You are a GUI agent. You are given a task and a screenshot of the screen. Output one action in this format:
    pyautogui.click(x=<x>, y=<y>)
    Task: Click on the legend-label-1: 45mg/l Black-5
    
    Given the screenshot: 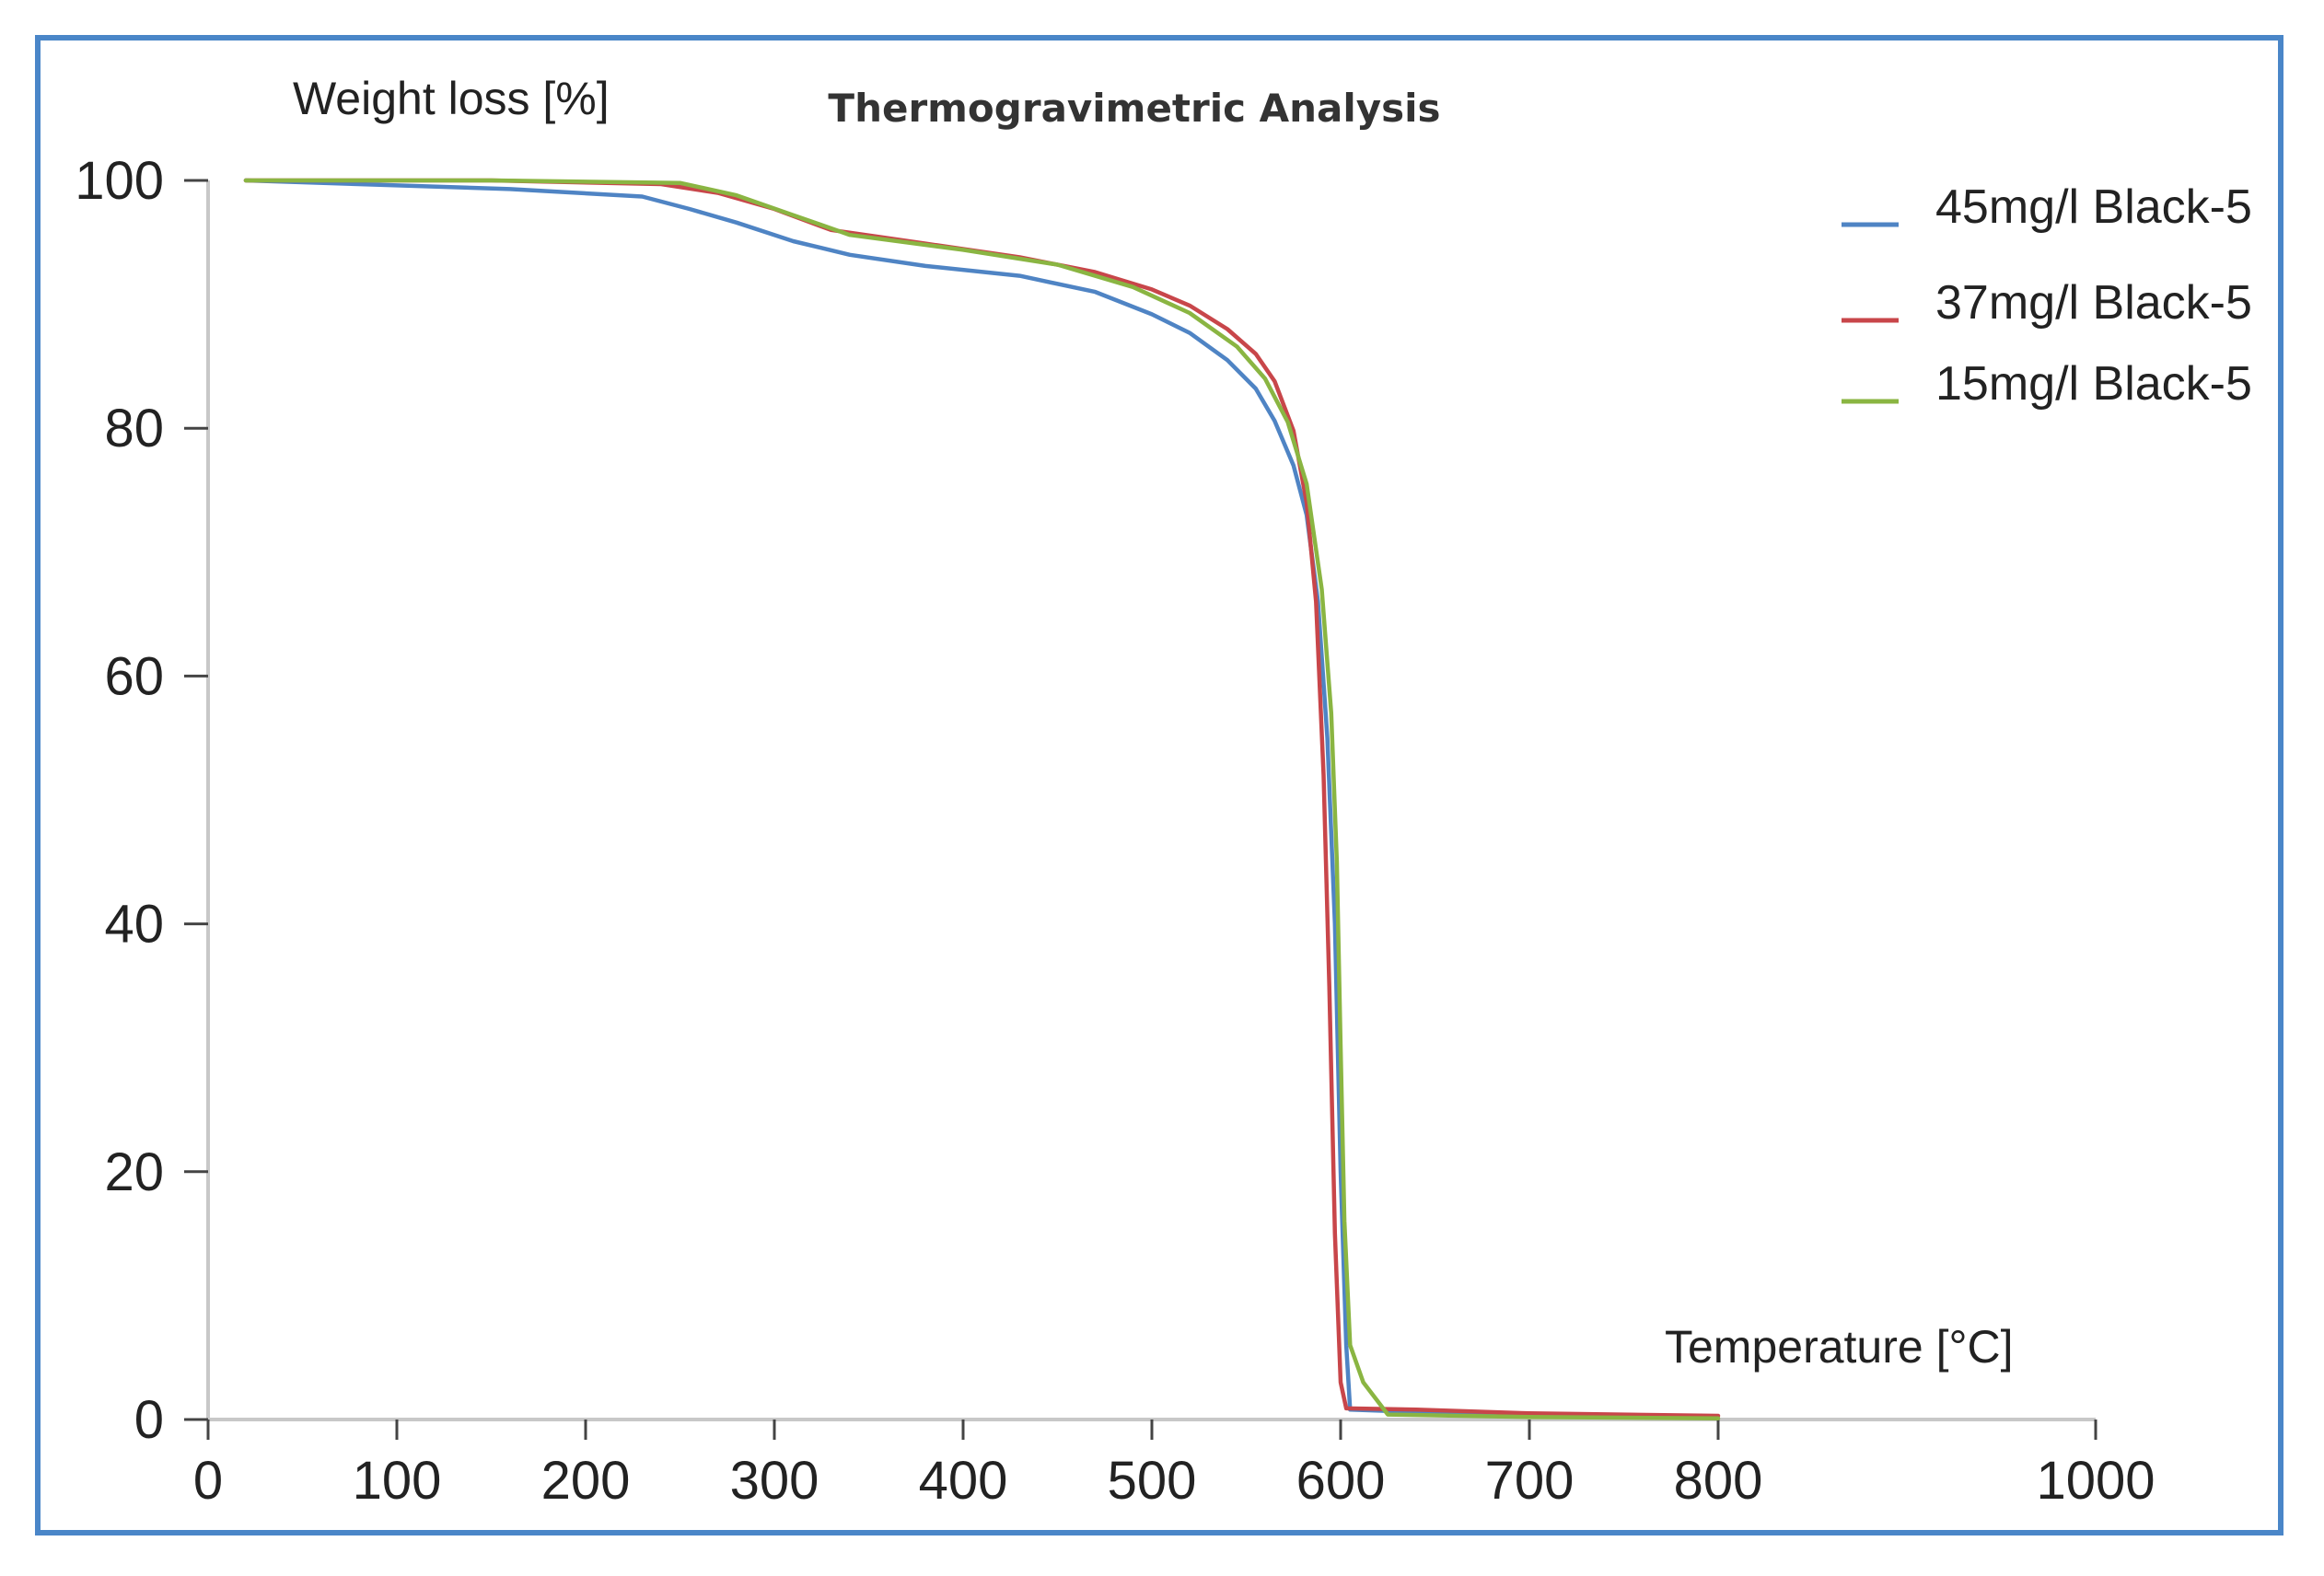 What is the action you would take?
    pyautogui.click(x=2093, y=207)
    